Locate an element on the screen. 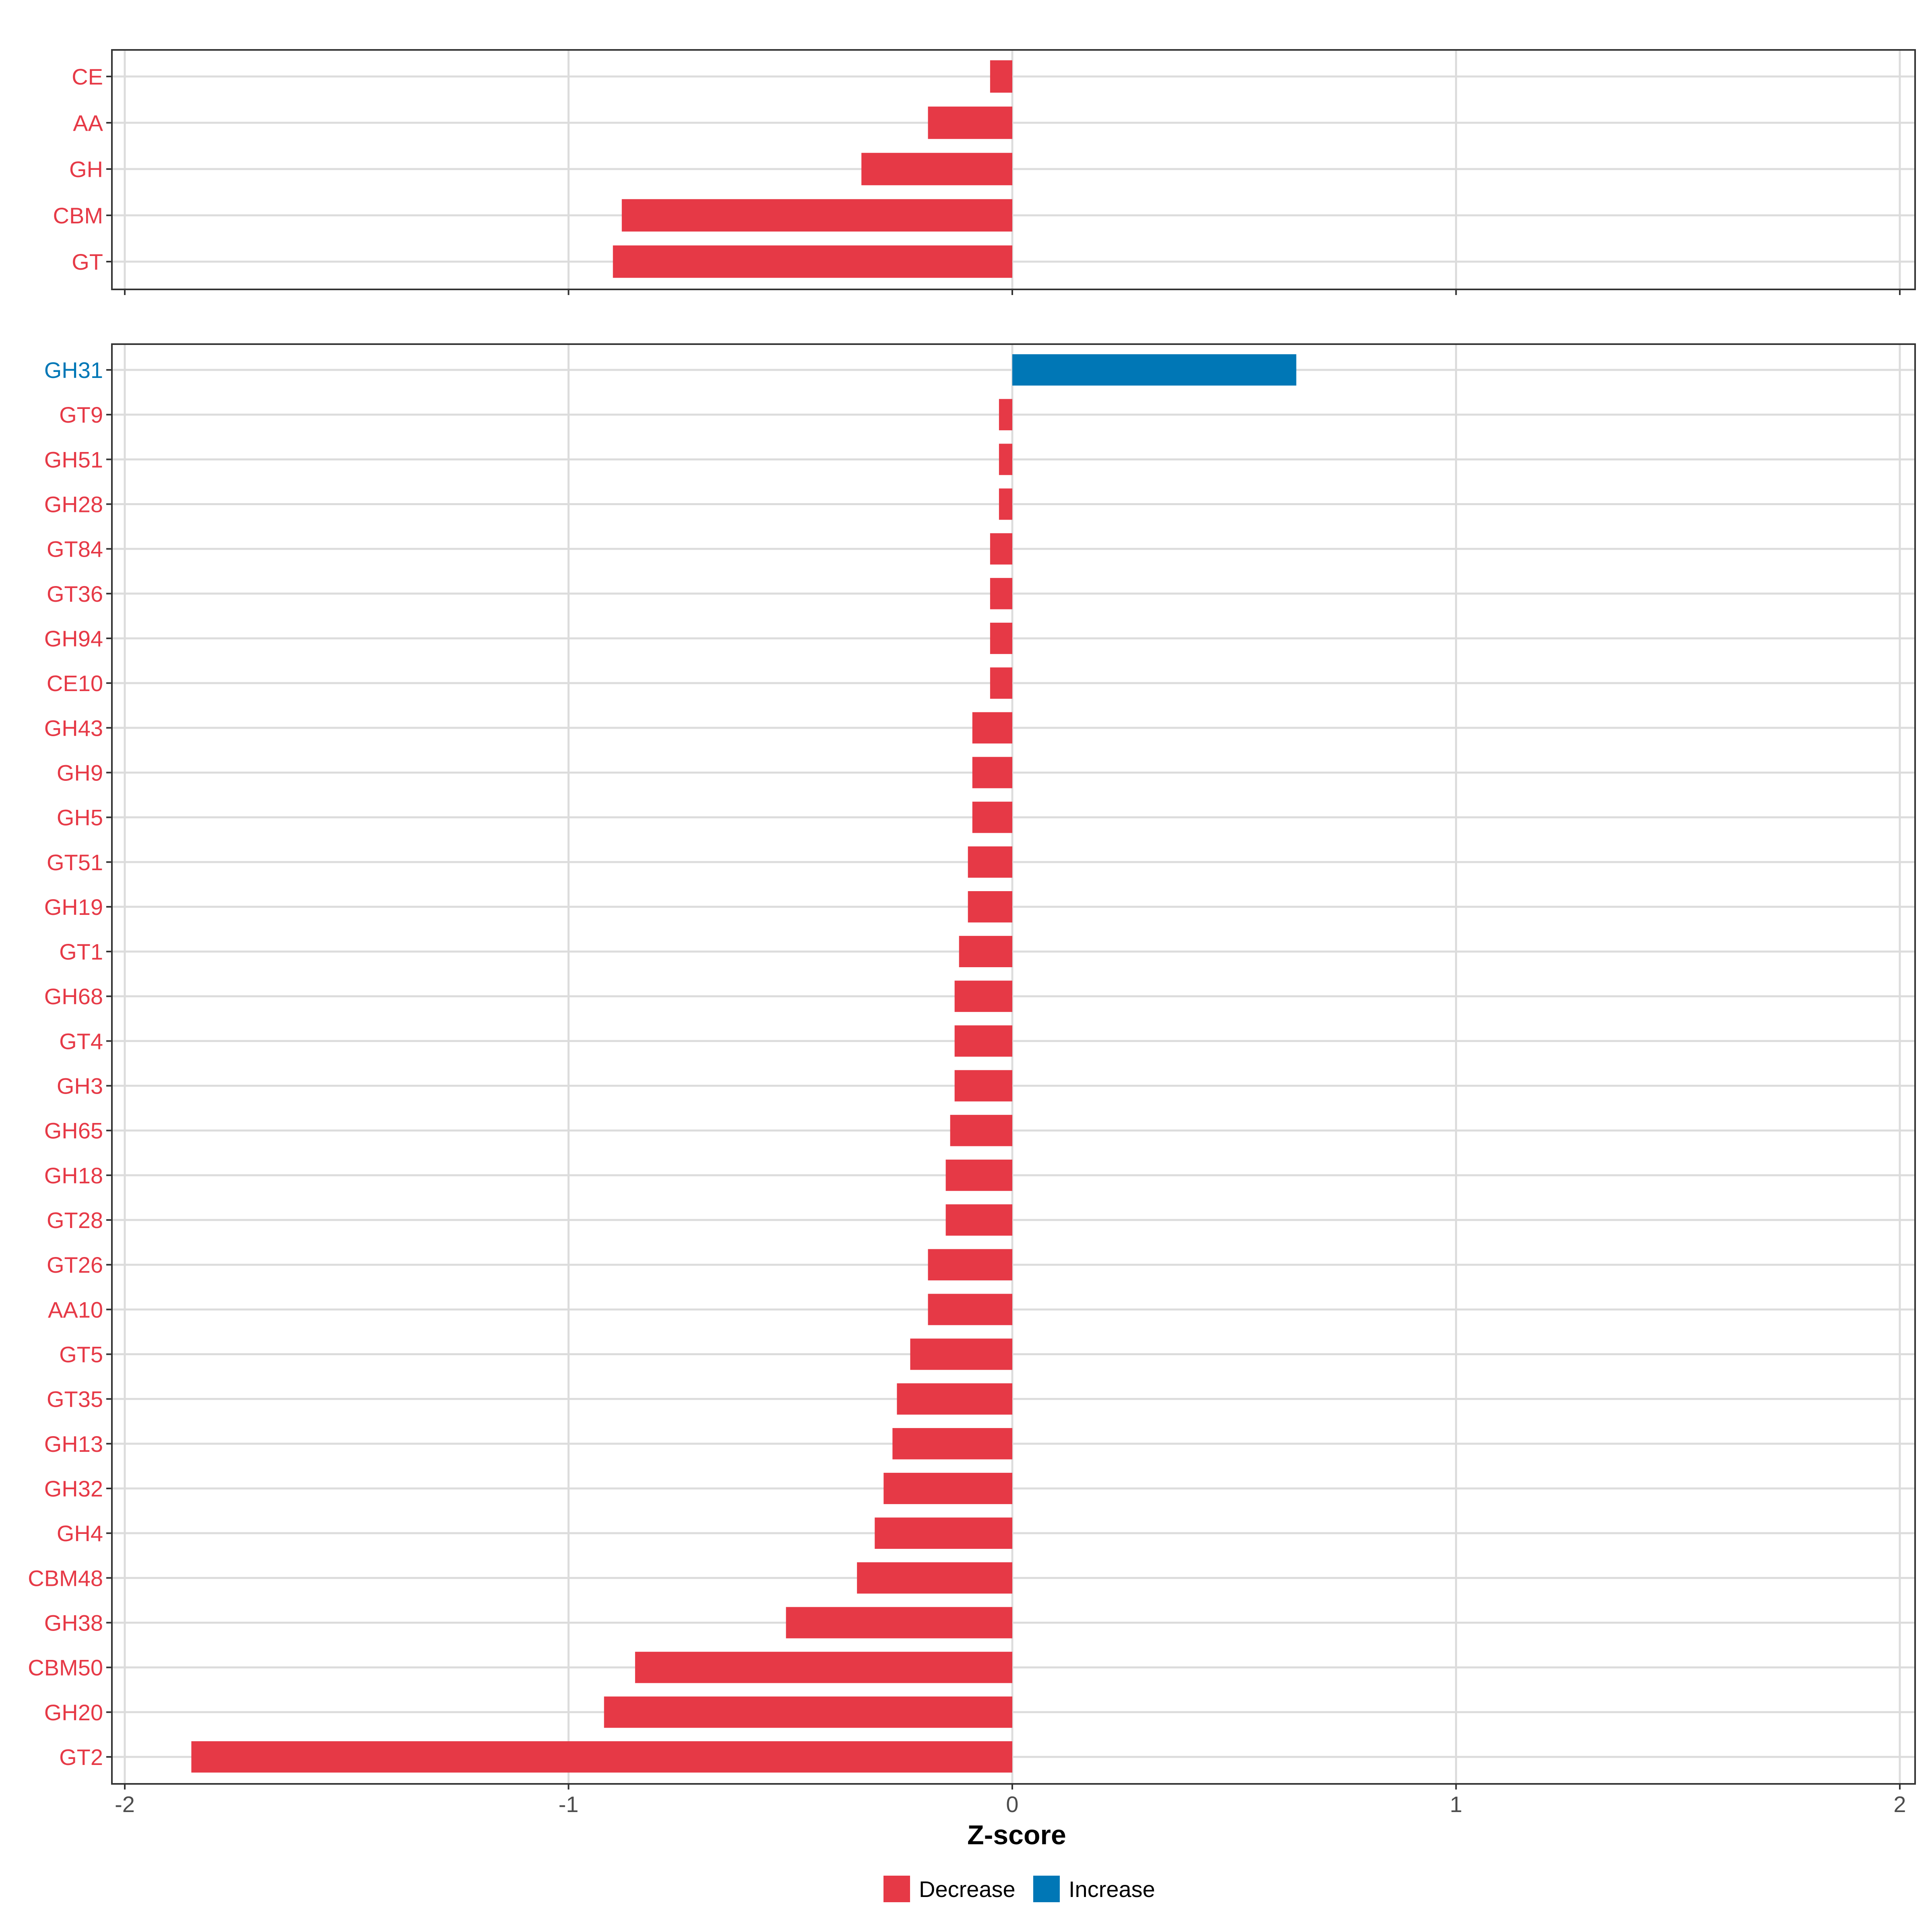  bar-gh38 is located at coordinates (899, 1623).